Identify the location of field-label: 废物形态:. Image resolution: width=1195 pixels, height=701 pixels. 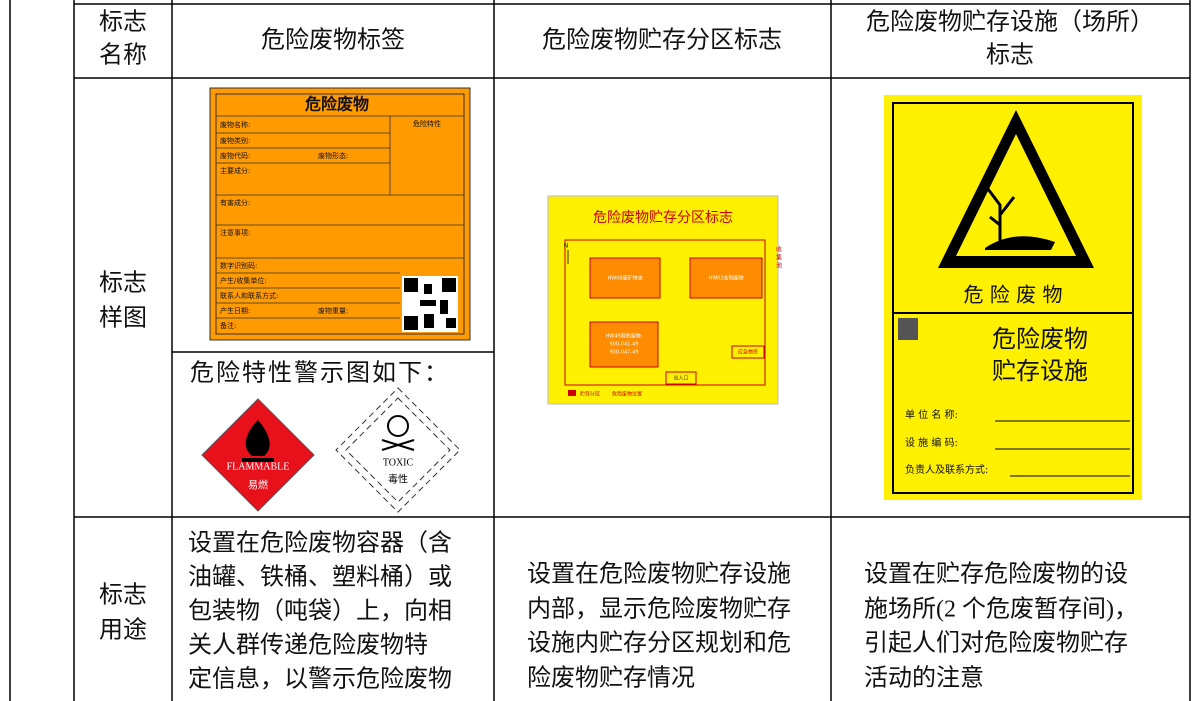
(333, 155).